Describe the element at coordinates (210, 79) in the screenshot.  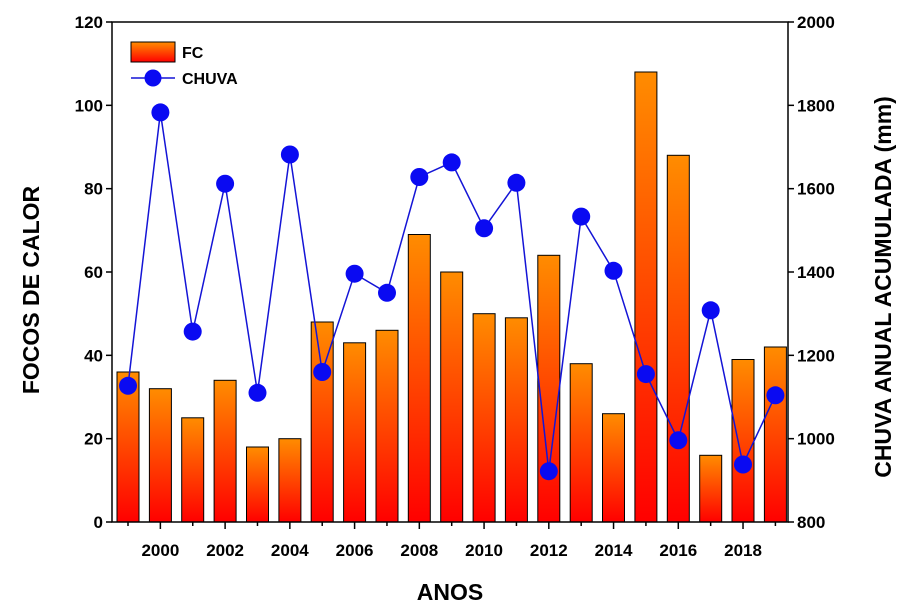
I see `legend-chuva-label: CHUVA` at that location.